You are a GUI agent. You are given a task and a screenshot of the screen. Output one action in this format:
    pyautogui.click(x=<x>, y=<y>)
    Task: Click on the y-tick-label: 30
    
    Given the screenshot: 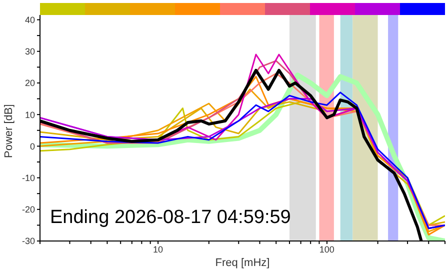 What is the action you would take?
    pyautogui.click(x=29, y=51)
    